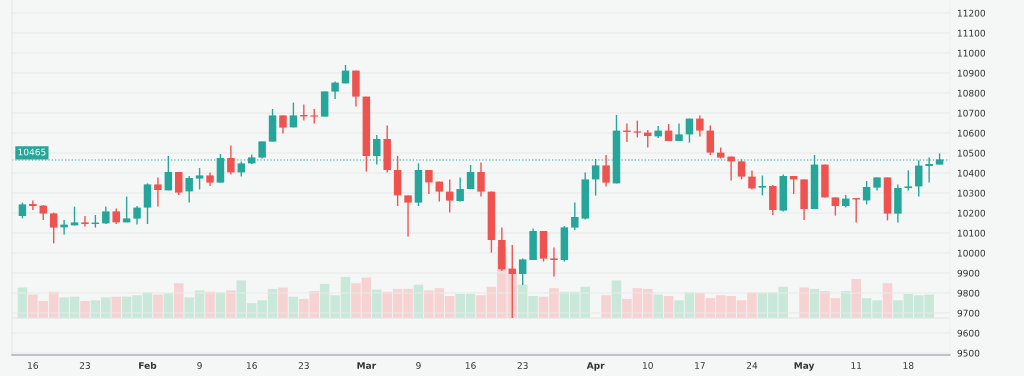 This screenshot has height=376, width=1024. Describe the element at coordinates (968, 333) in the screenshot. I see `y-tick-label: 9600` at that location.